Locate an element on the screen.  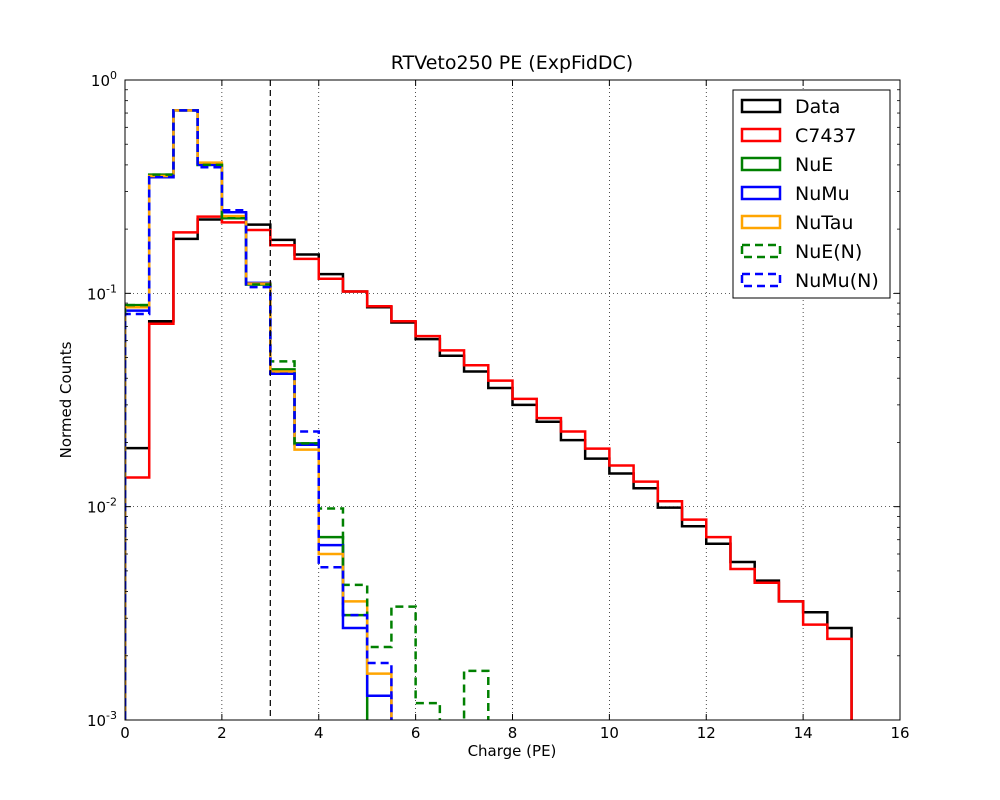
x-tick-labels: 0 2 4 6 8 10 12 14 16 is located at coordinates (514, 733).